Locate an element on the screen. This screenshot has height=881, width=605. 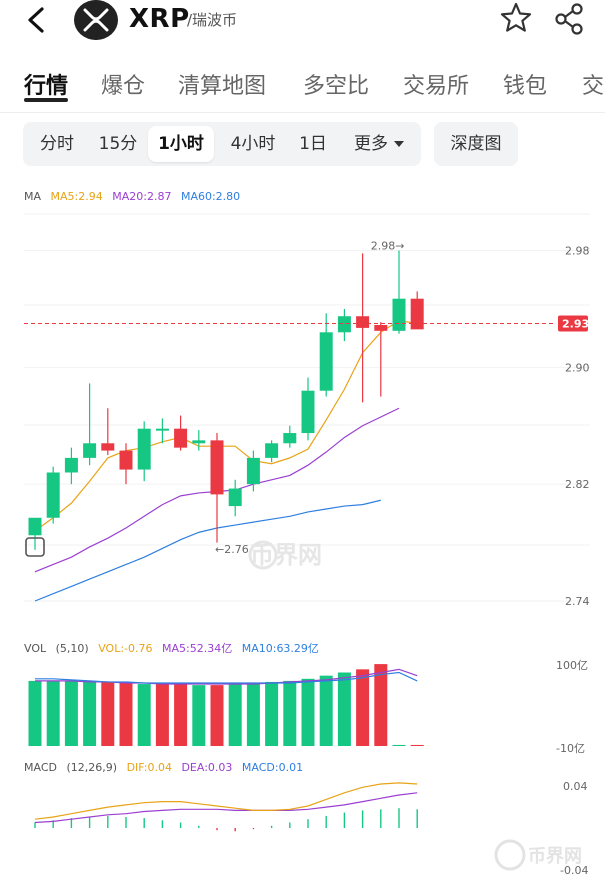
macd-dif-line is located at coordinates (226, 801).